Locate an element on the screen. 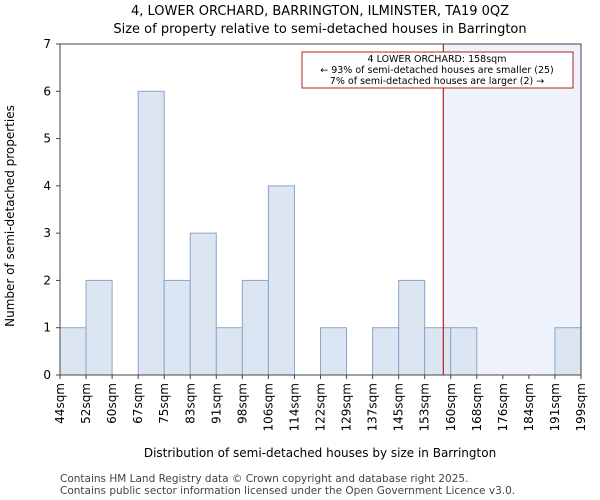  y-tick-label: 4 is located at coordinates (47, 186).